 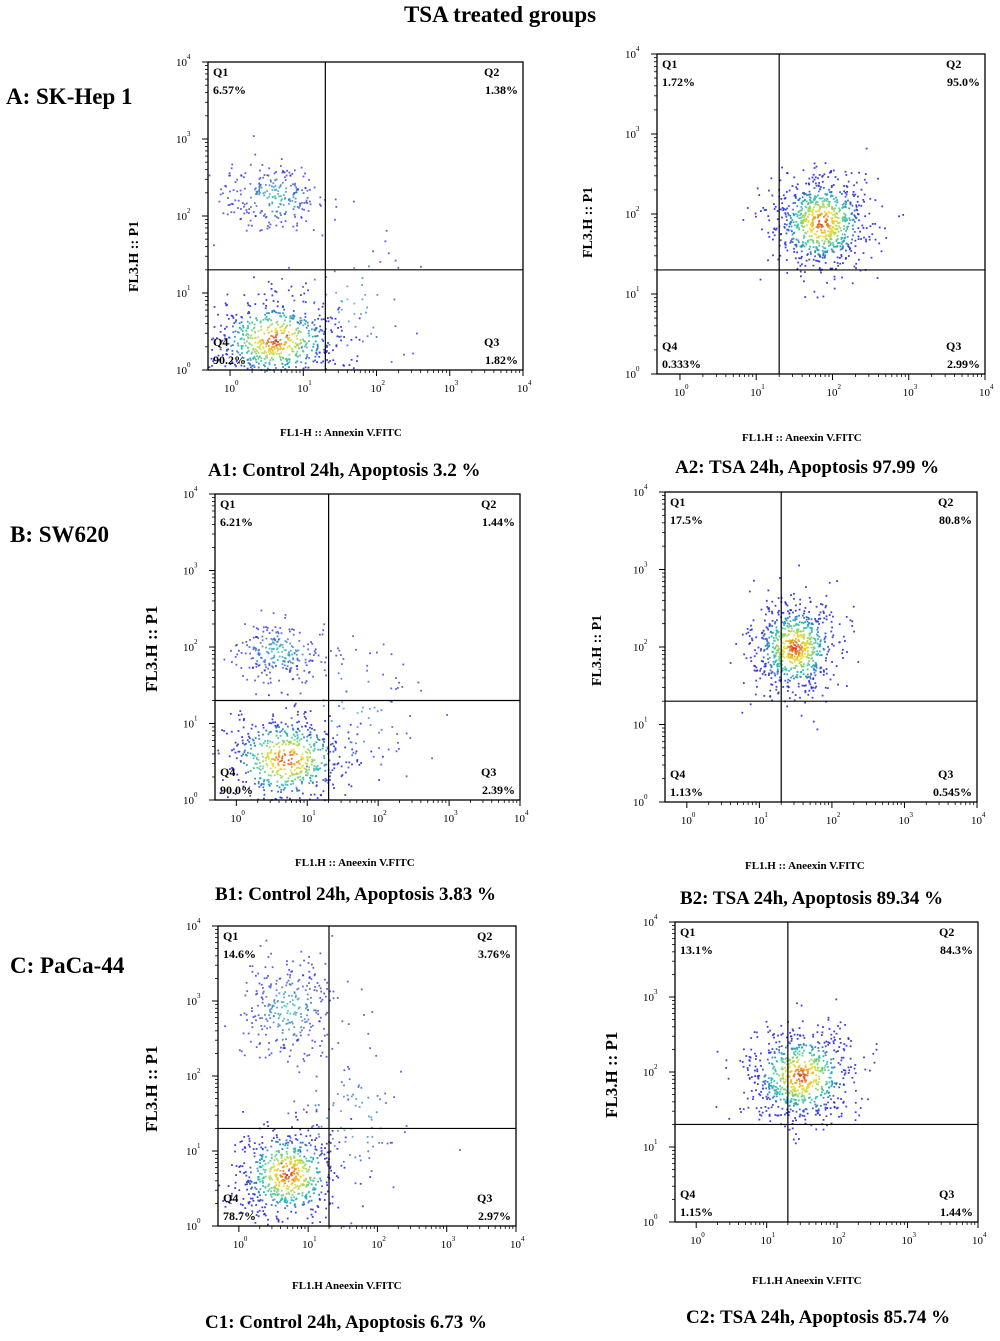 I want to click on plot-frame-b1, so click(x=367, y=647).